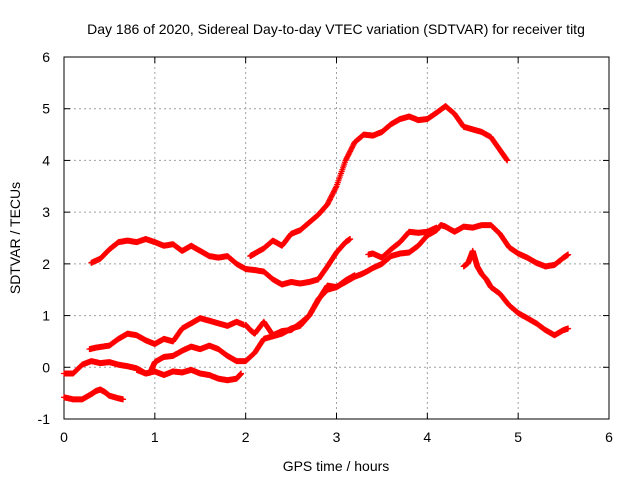 The width and height of the screenshot is (640, 480). What do you see at coordinates (155, 437) in the screenshot?
I see `x-tick-label: 1` at bounding box center [155, 437].